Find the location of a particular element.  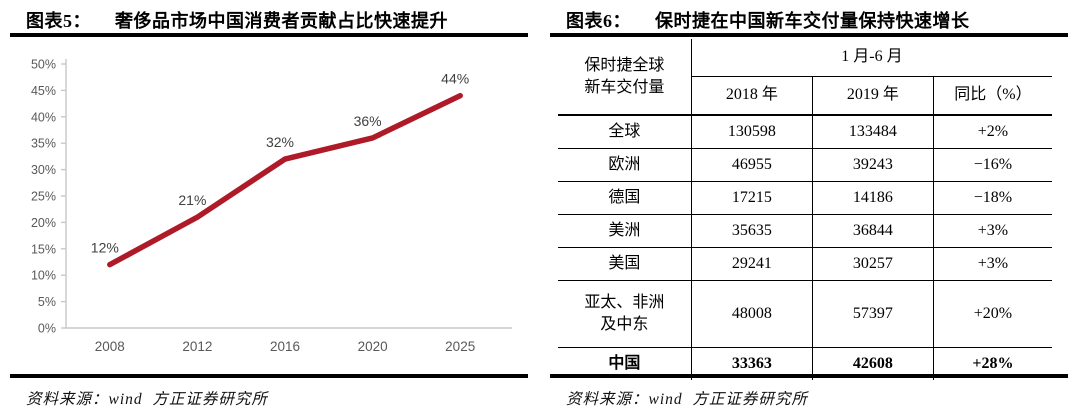

svg-text: 2020 is located at coordinates (373, 346).